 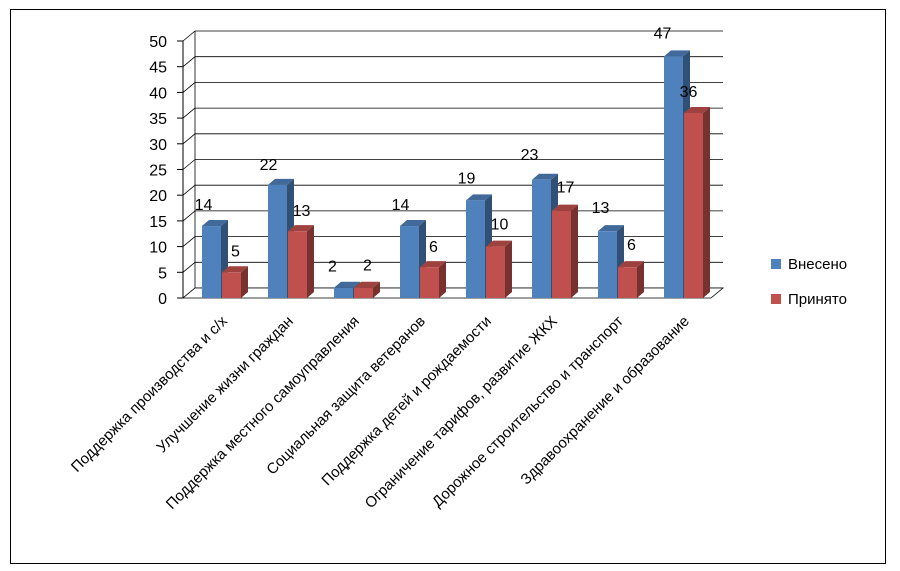 I want to click on data-label: 19, so click(x=467, y=178).